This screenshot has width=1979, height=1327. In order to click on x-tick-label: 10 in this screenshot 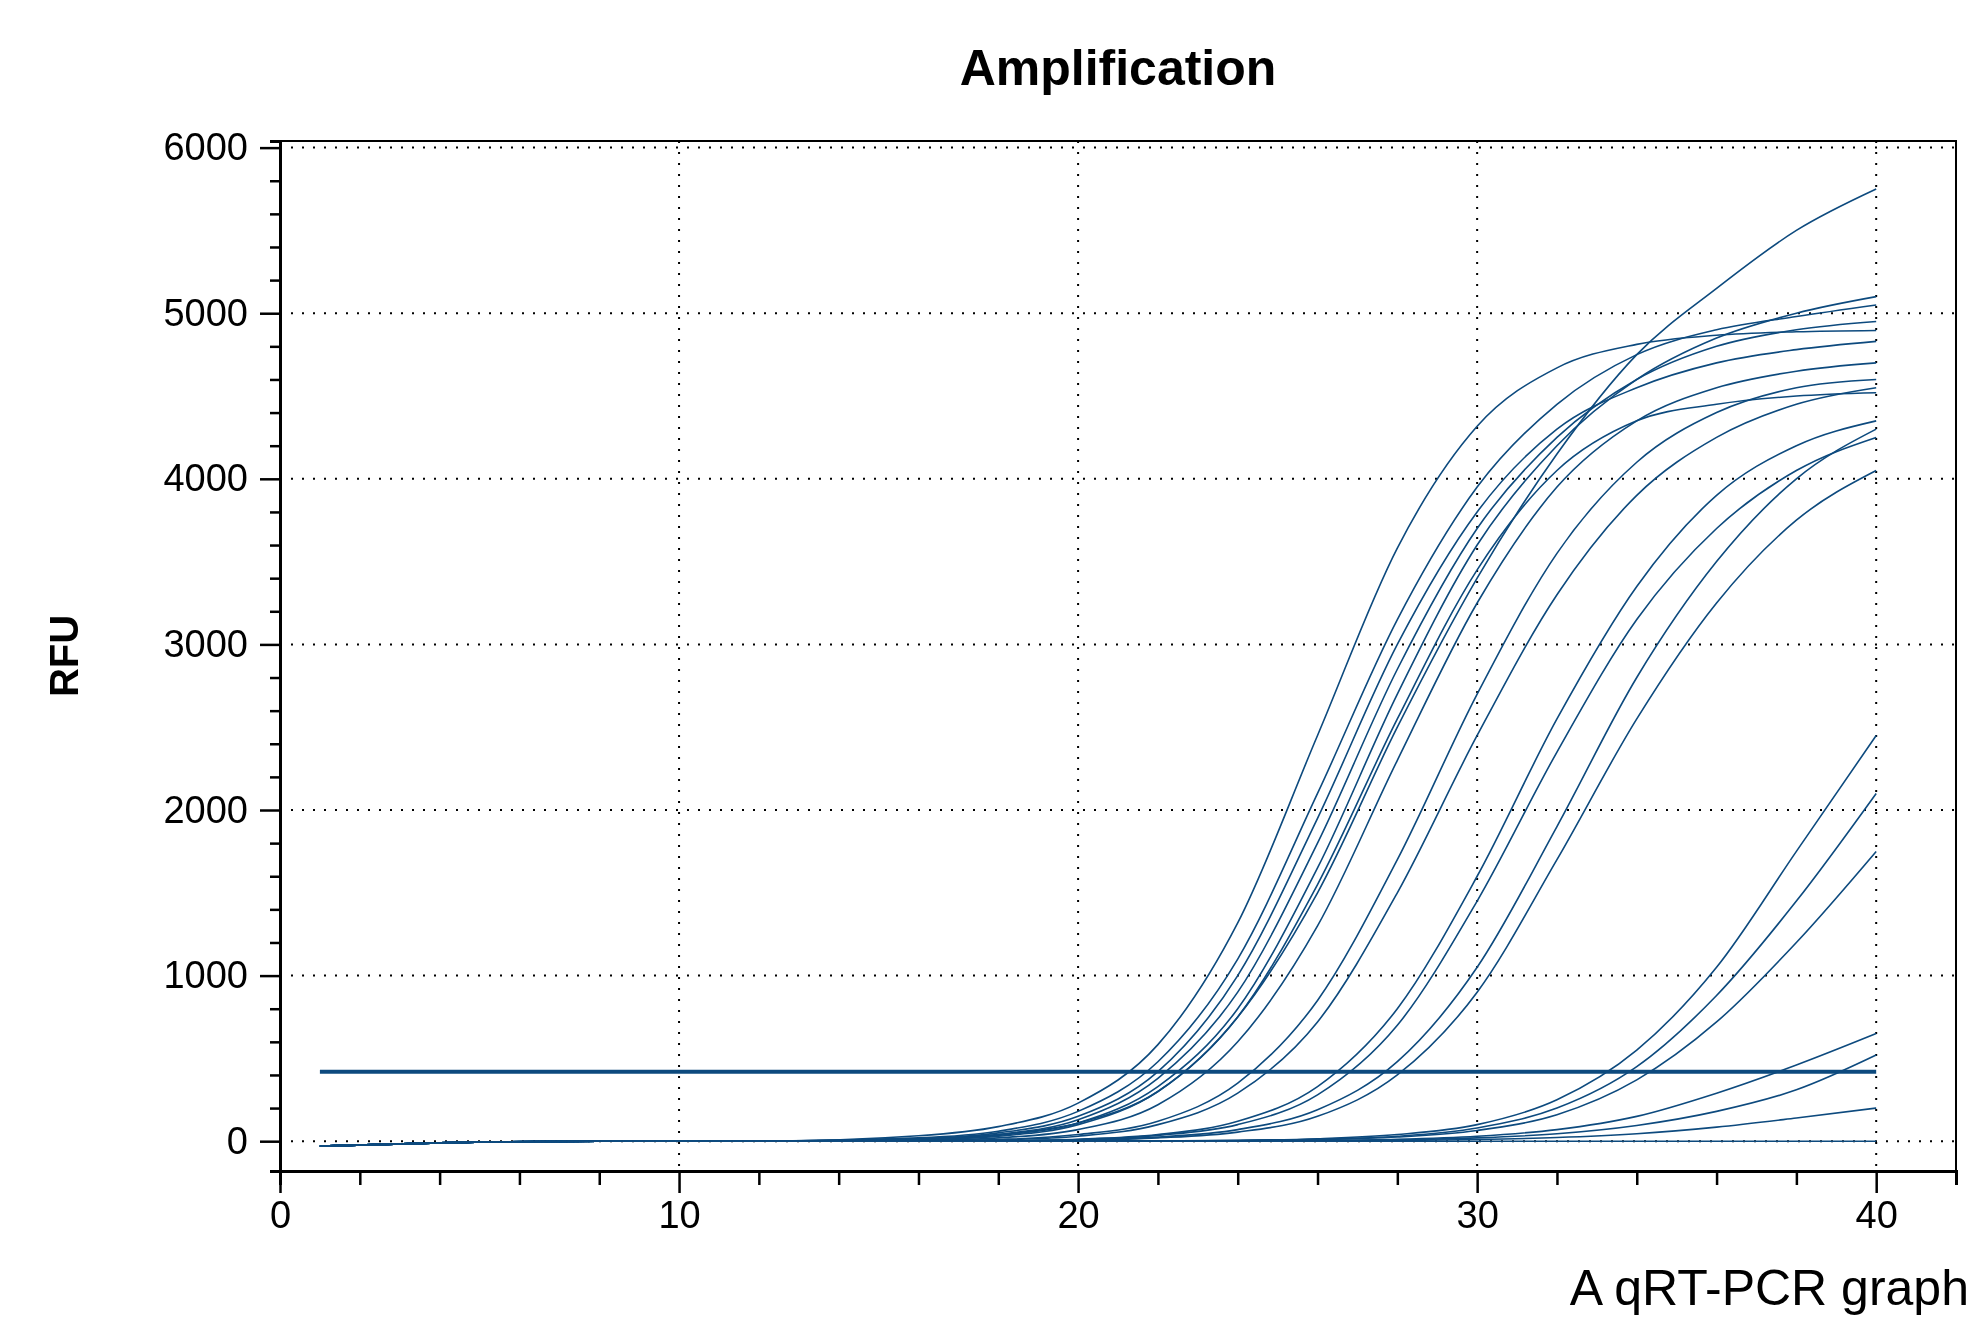, I will do `click(679, 1214)`.